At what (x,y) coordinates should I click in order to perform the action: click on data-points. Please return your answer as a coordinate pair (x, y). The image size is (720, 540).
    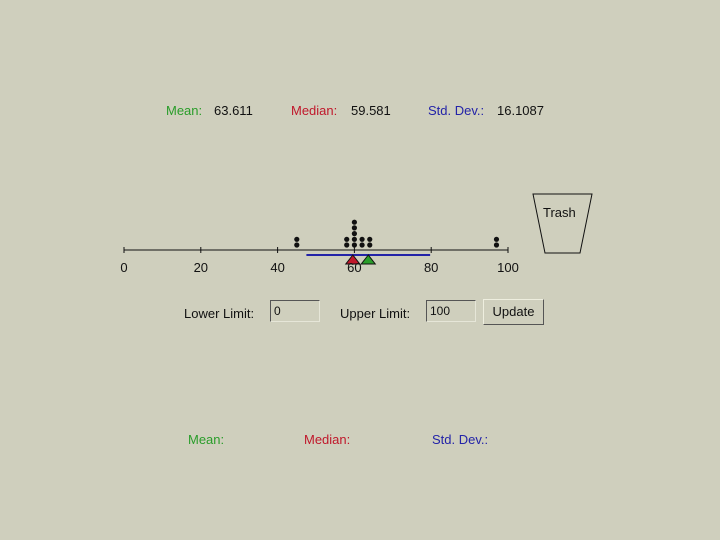
    Looking at the image, I should click on (397, 233).